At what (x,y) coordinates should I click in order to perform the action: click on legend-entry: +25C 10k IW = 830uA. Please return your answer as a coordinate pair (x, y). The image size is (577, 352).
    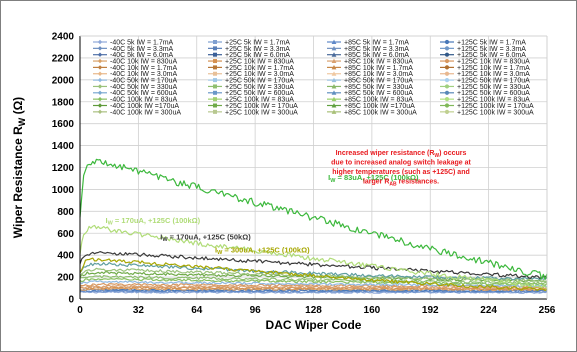
    Looking at the image, I should click on (259, 61).